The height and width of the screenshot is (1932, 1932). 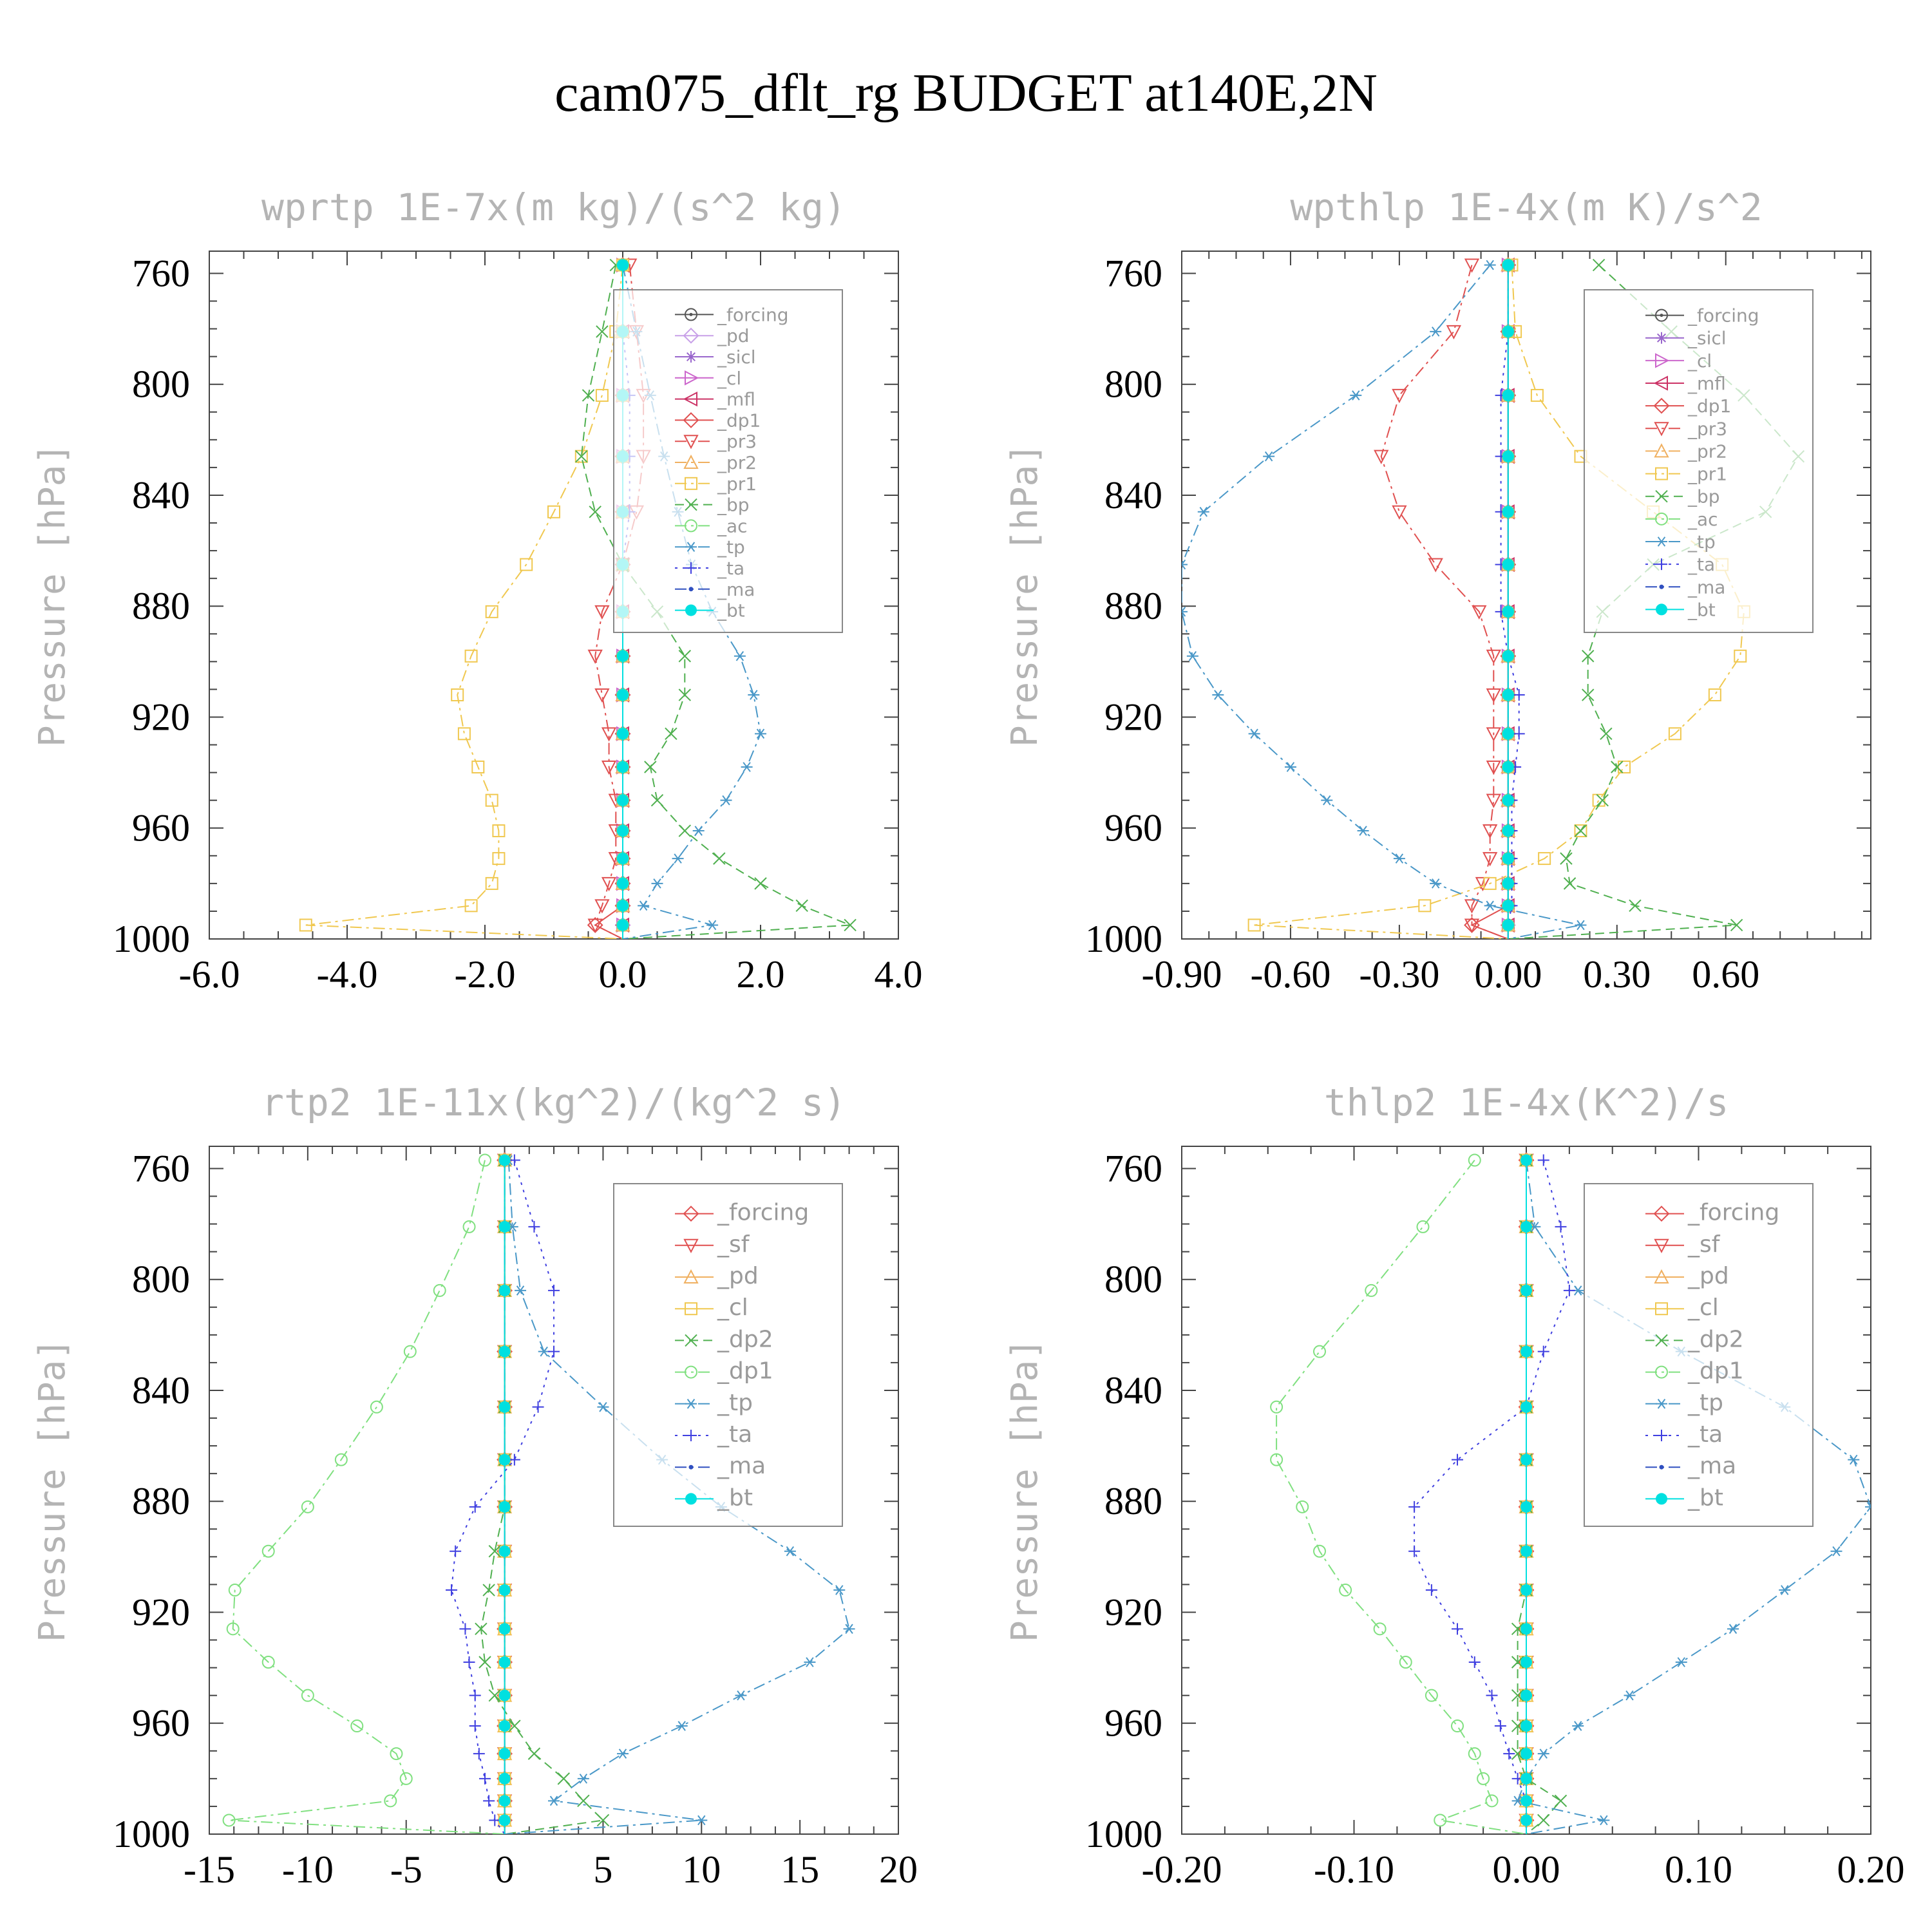 What do you see at coordinates (308, 1869) in the screenshot?
I see `x-tick-label: -10` at bounding box center [308, 1869].